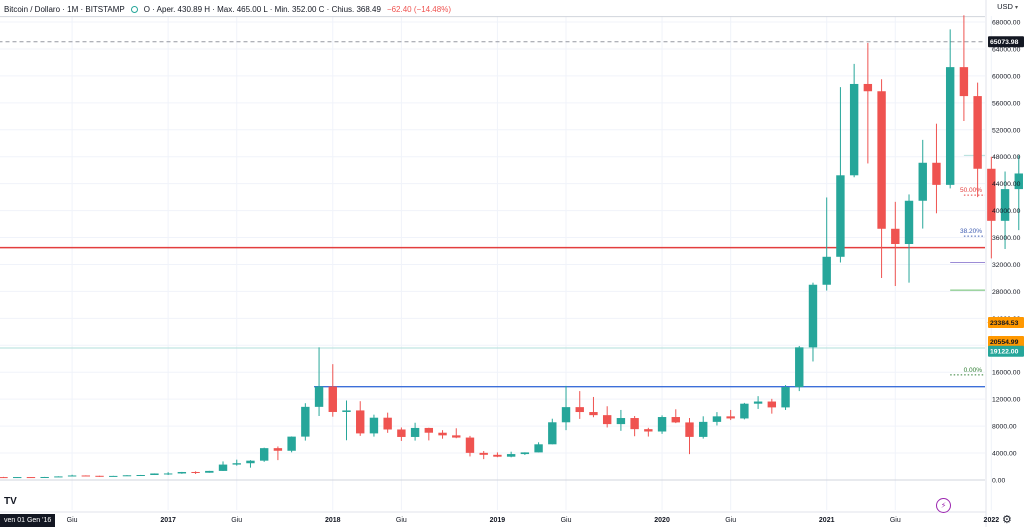  I want to click on x-tick-label: 2021, so click(827, 520).